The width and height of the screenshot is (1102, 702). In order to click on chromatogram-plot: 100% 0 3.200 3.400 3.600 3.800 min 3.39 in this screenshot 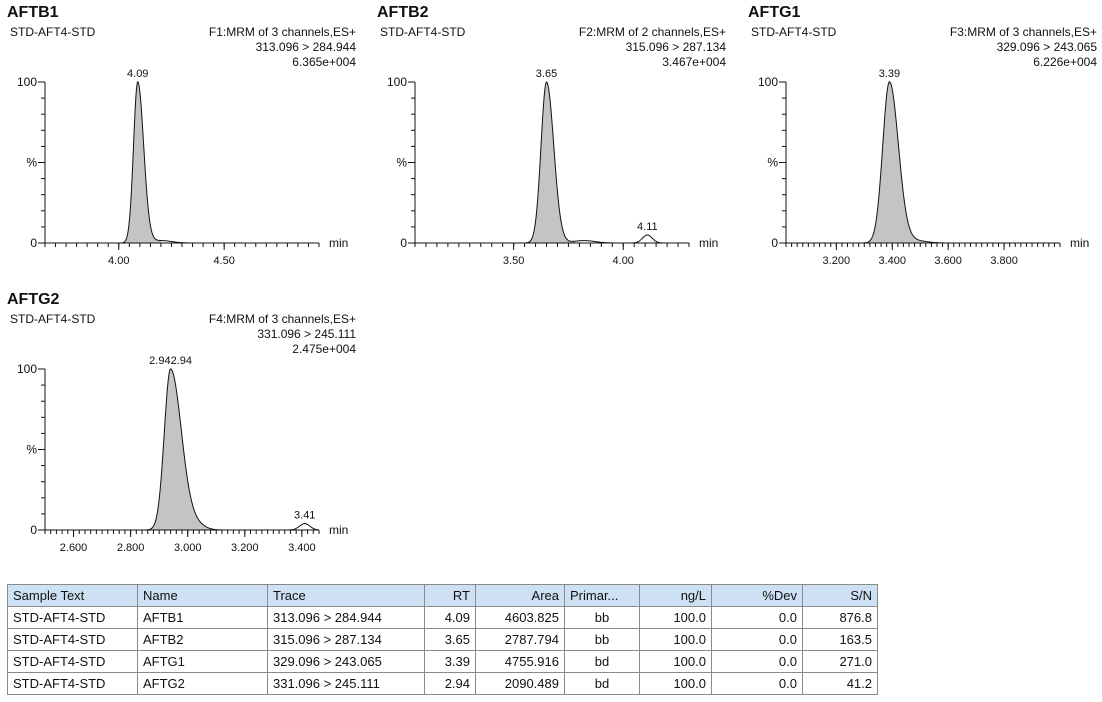, I will do `click(923, 167)`.